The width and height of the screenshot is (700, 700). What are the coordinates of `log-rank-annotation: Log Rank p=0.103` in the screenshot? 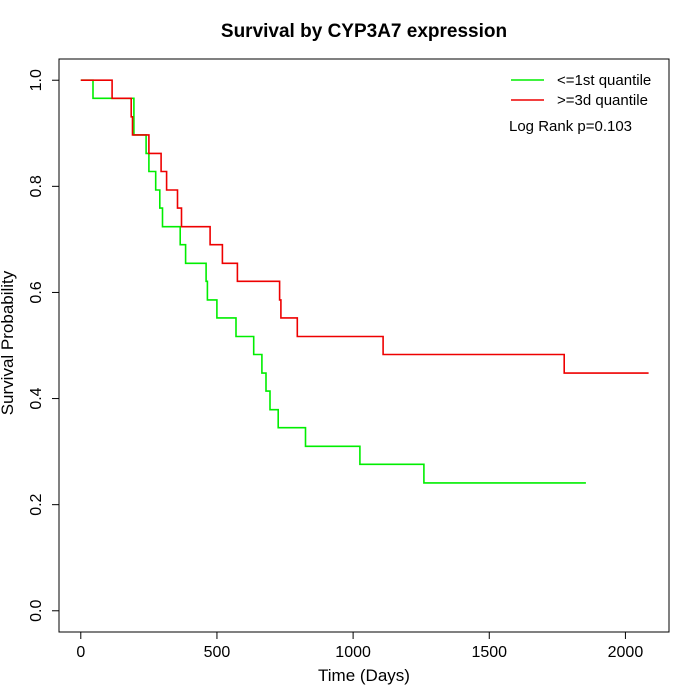 It's located at (570, 126).